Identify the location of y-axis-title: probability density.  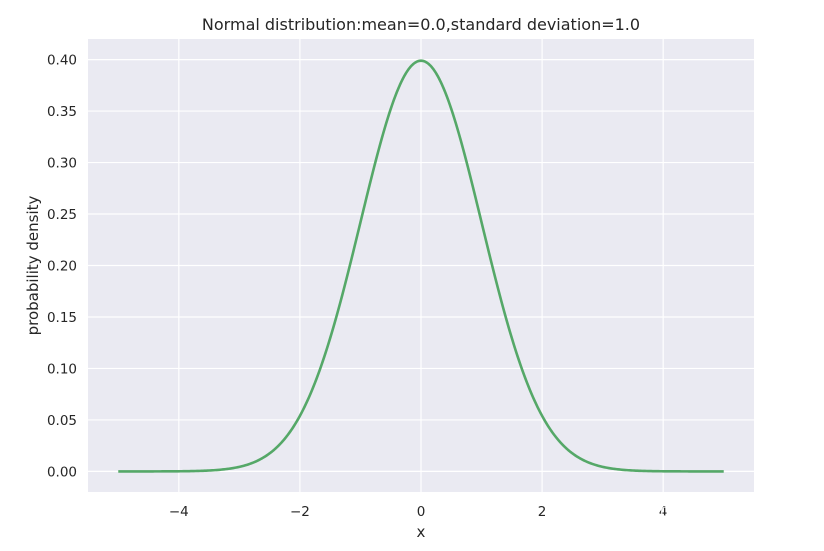
(33, 265).